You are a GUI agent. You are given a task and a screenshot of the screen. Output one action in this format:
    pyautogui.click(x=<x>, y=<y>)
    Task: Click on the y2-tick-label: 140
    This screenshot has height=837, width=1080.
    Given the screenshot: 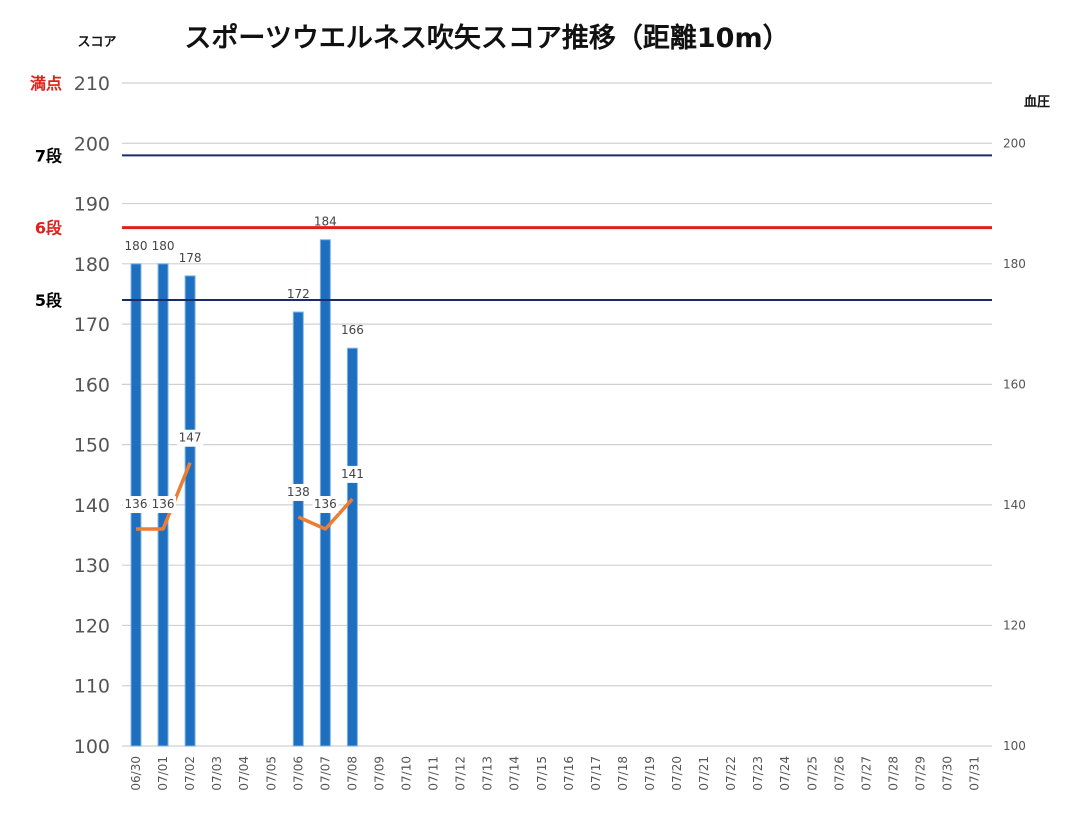 What is the action you would take?
    pyautogui.click(x=1014, y=505)
    